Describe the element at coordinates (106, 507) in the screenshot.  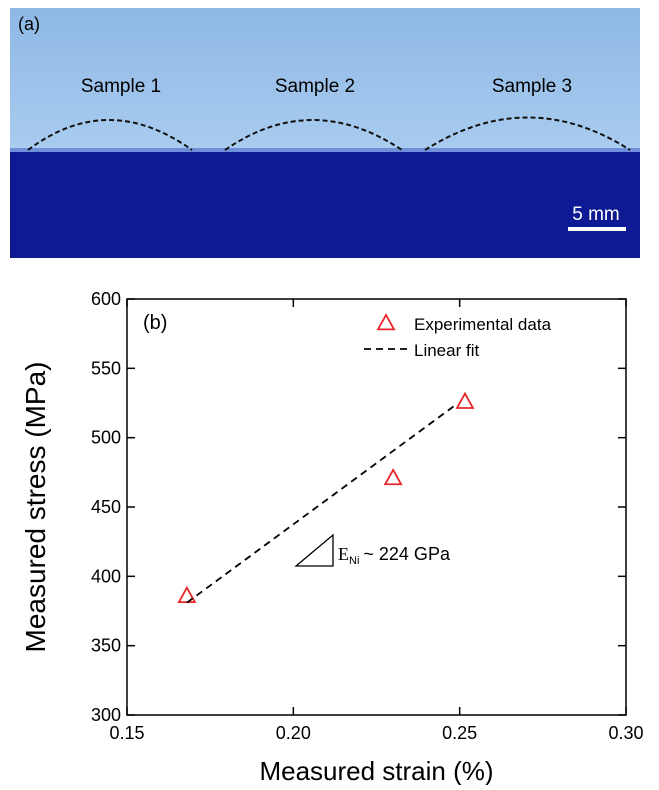
I see `y-tick-label: 450` at that location.